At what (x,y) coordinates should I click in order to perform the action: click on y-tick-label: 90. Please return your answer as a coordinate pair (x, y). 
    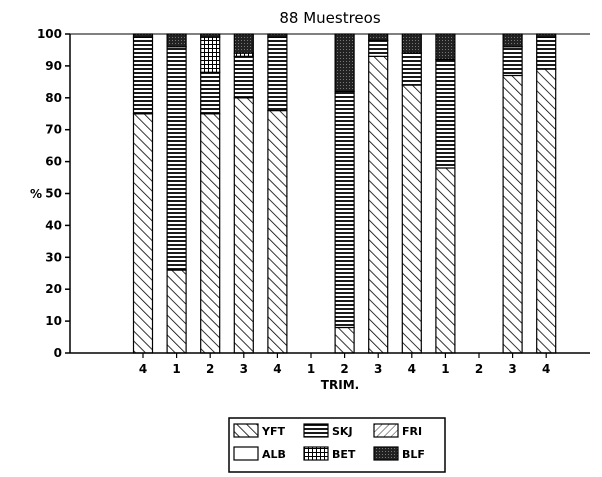
    Looking at the image, I should click on (53, 66).